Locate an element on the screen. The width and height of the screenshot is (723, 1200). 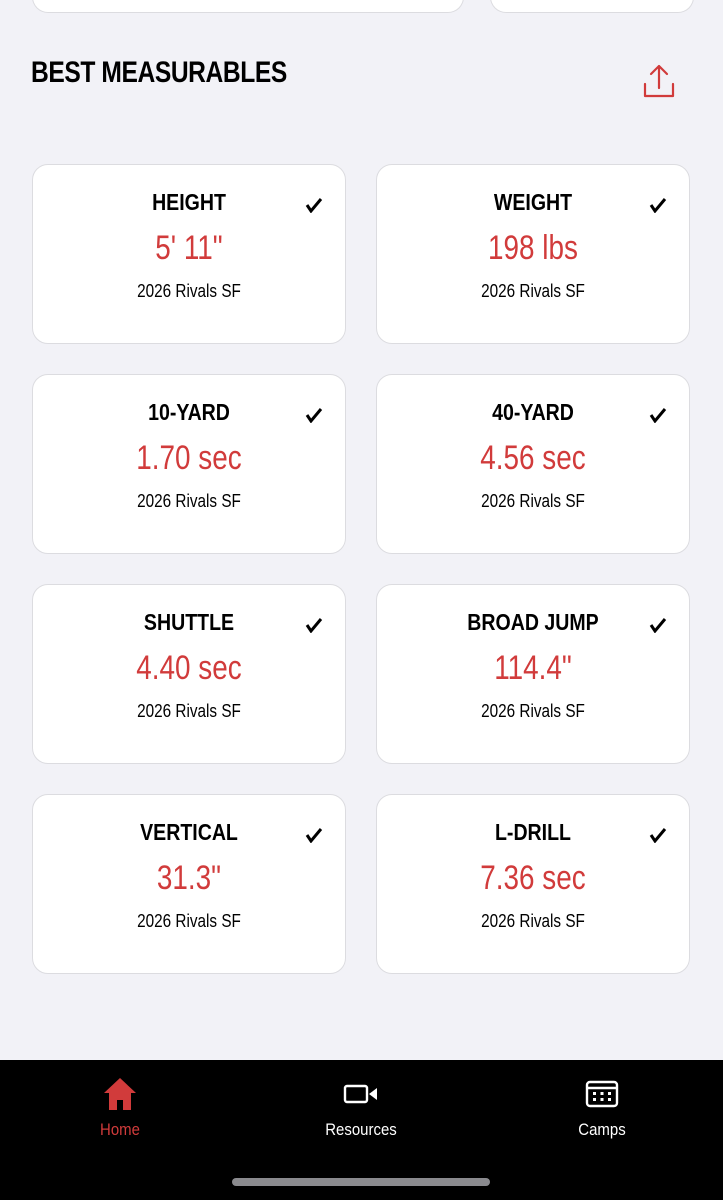
measurable-card: BROAD JUMP 114.4" 2026 Rivals SF is located at coordinates (533, 674).